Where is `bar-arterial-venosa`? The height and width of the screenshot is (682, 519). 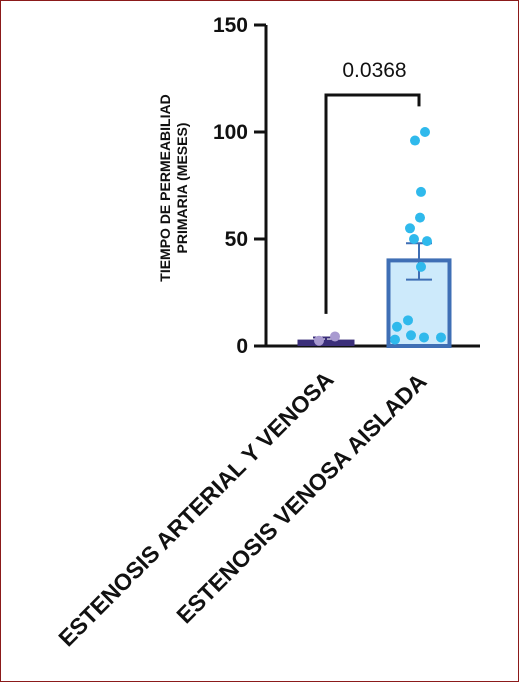 bar-arterial-venosa is located at coordinates (326, 342).